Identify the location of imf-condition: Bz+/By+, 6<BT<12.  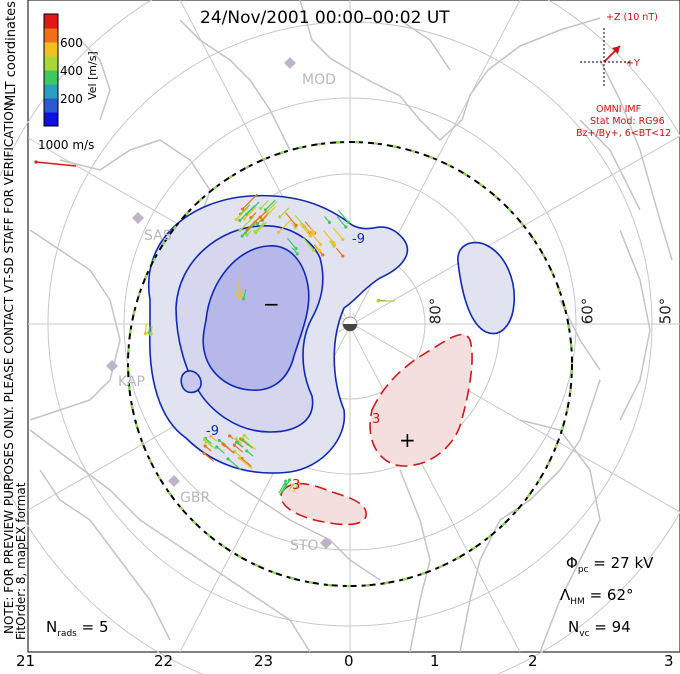
(624, 133).